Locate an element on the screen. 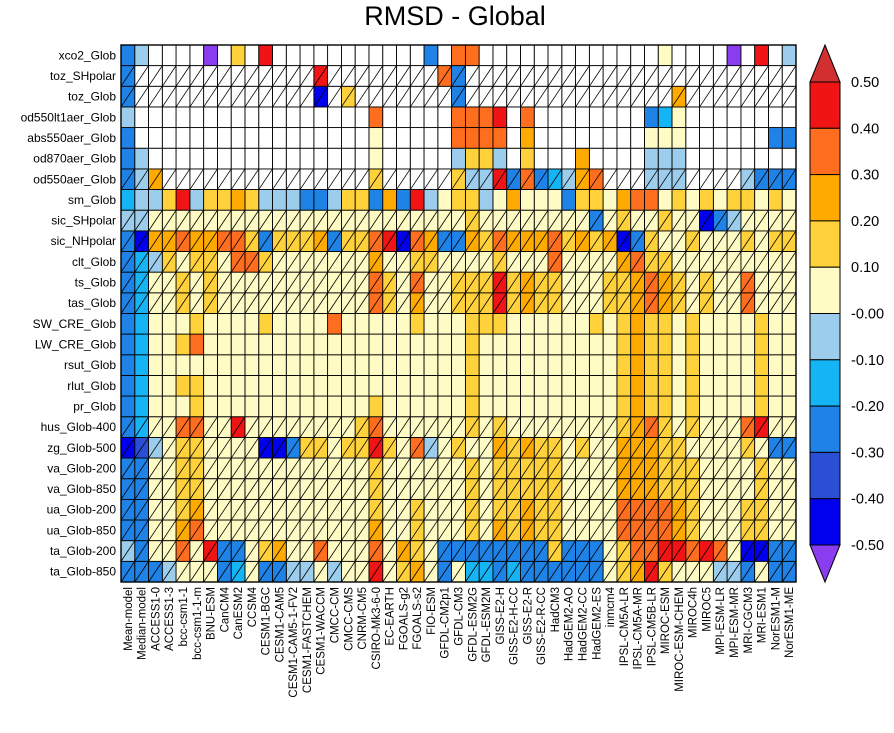 Image resolution: width=894 pixels, height=733 pixels. row-label: clt_Glob is located at coordinates (94, 262).